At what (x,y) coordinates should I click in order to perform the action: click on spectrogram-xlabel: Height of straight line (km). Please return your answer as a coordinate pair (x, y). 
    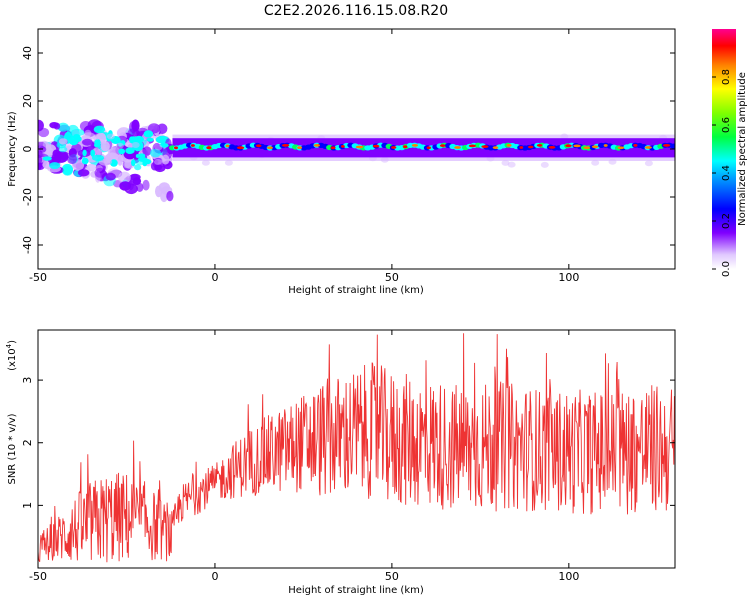
    Looking at the image, I should click on (356, 290).